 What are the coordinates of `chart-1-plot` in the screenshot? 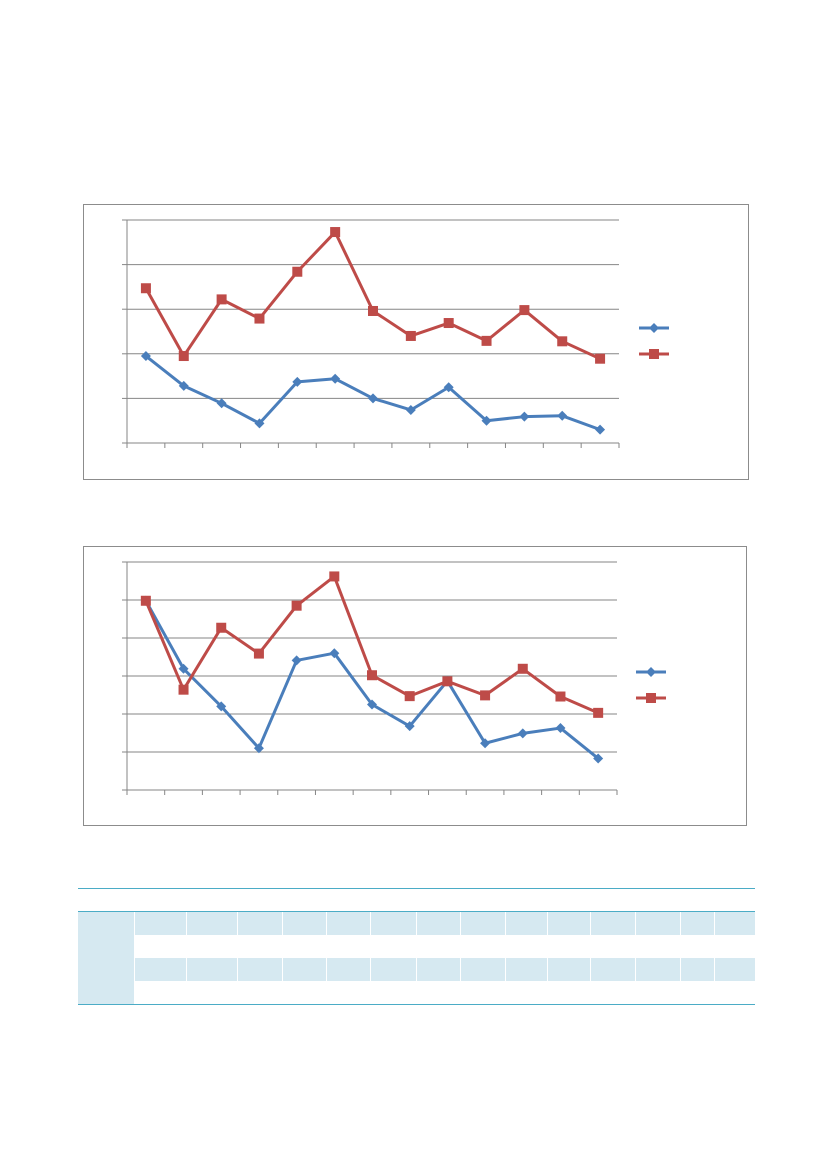 It's located at (395, 333).